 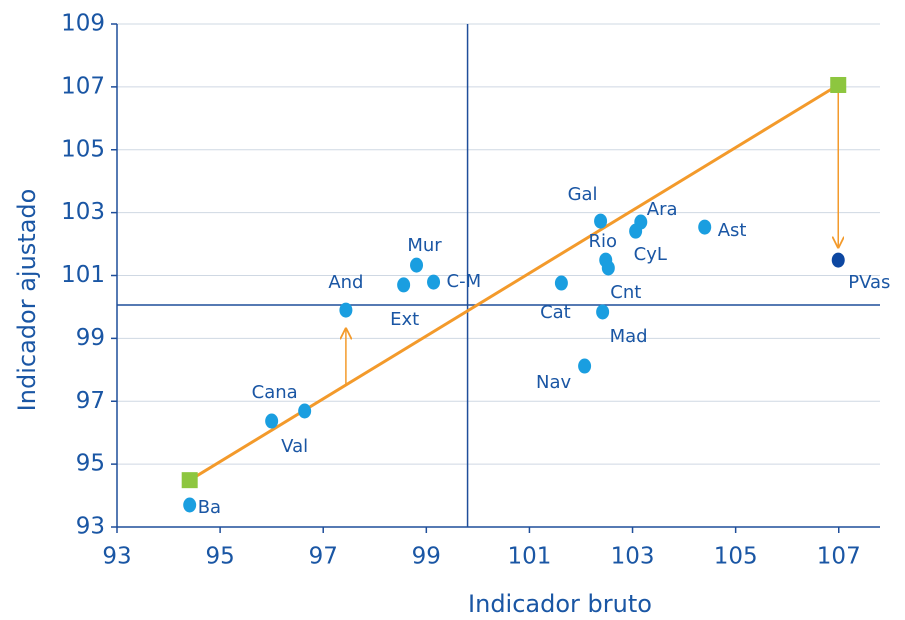 I want to click on point-label: And, so click(x=345, y=282).